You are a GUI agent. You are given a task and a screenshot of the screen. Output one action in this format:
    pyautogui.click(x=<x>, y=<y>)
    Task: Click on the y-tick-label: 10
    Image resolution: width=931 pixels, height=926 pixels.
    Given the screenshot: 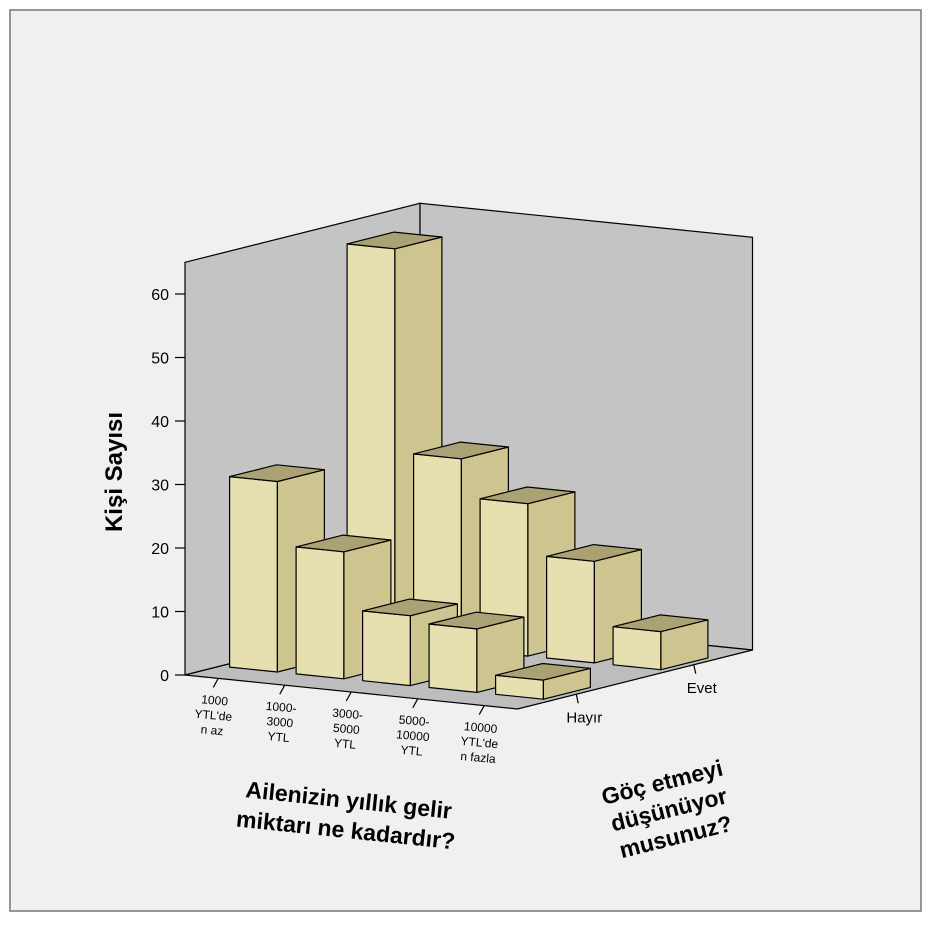 What is the action you would take?
    pyautogui.click(x=160, y=613)
    